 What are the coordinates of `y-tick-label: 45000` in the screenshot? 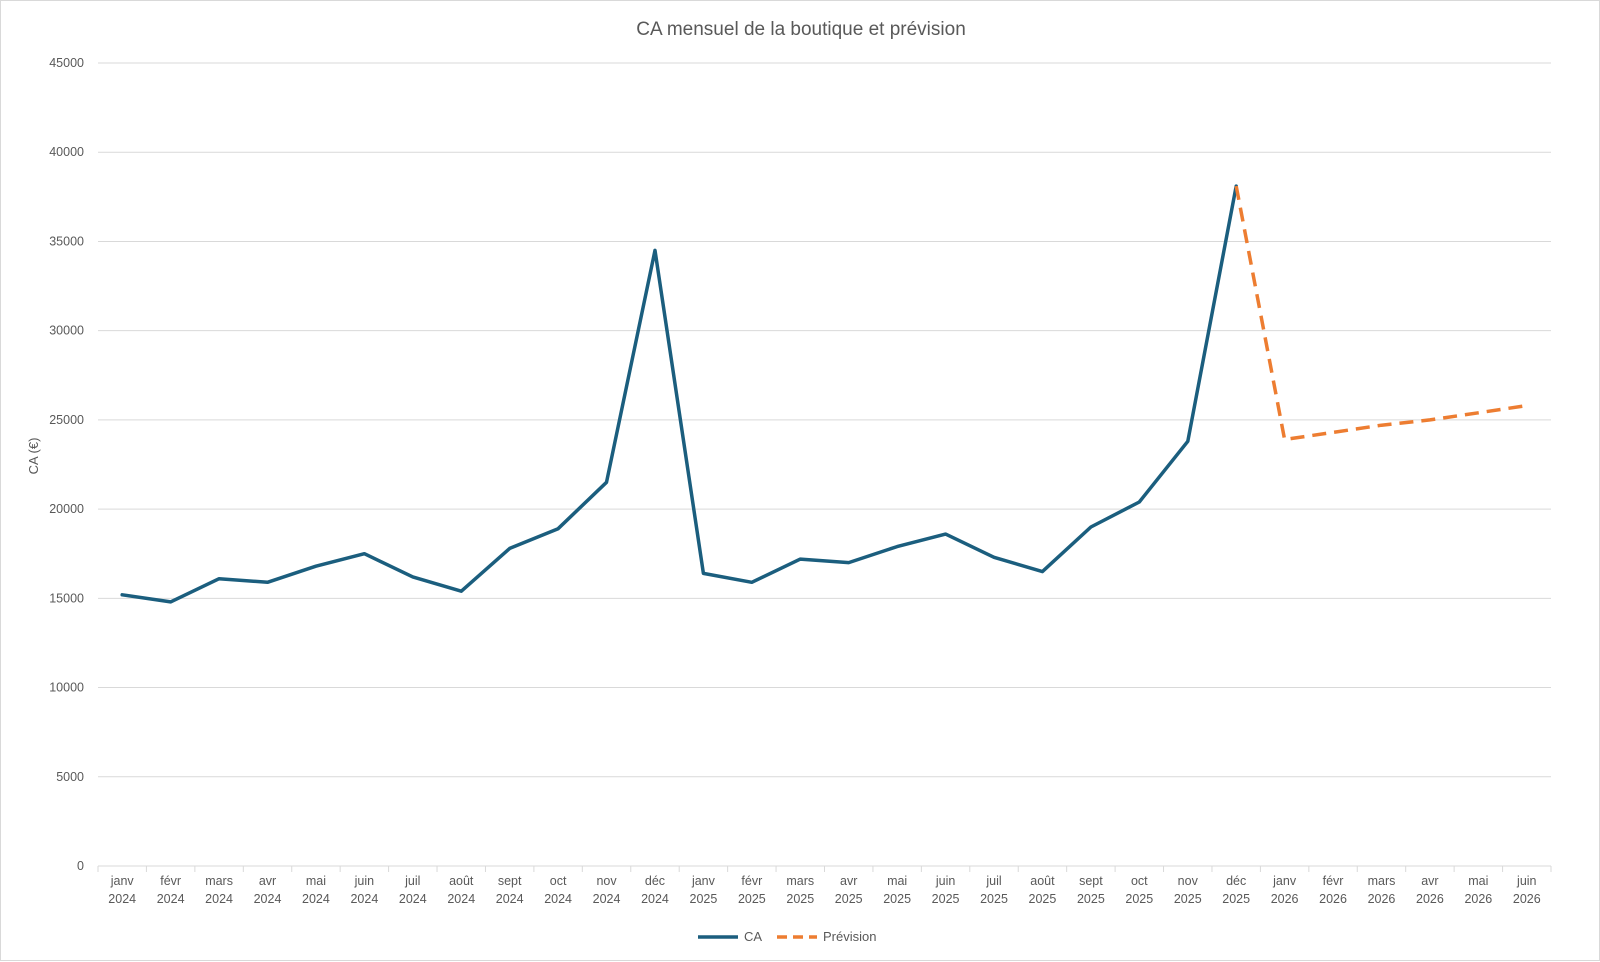 It's located at (66, 63).